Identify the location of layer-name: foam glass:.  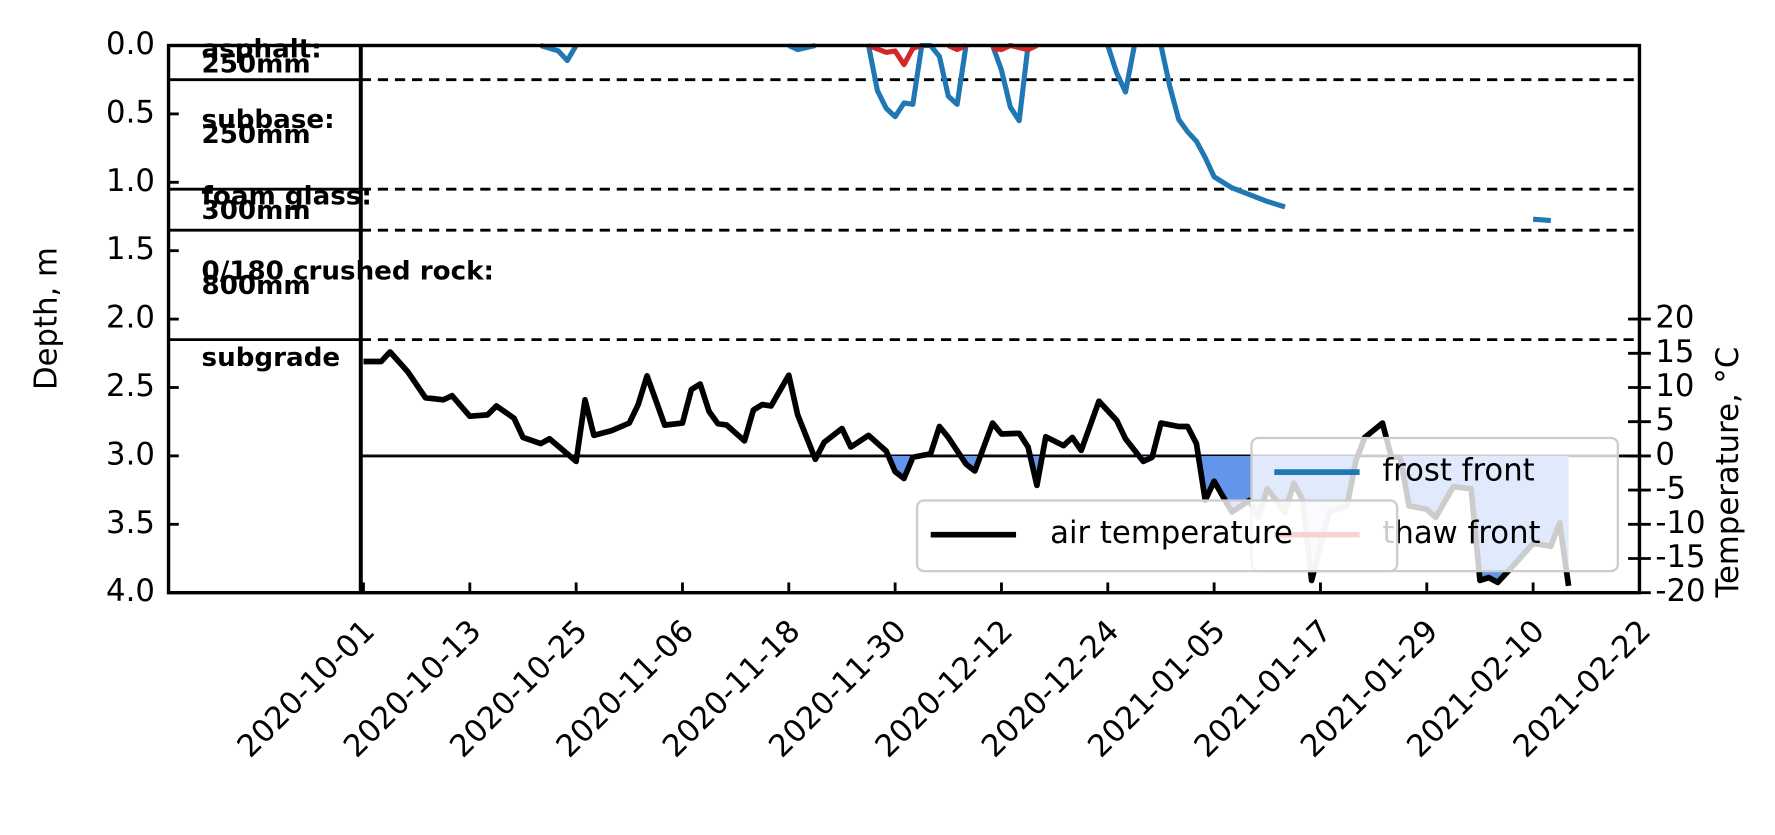
(287, 196).